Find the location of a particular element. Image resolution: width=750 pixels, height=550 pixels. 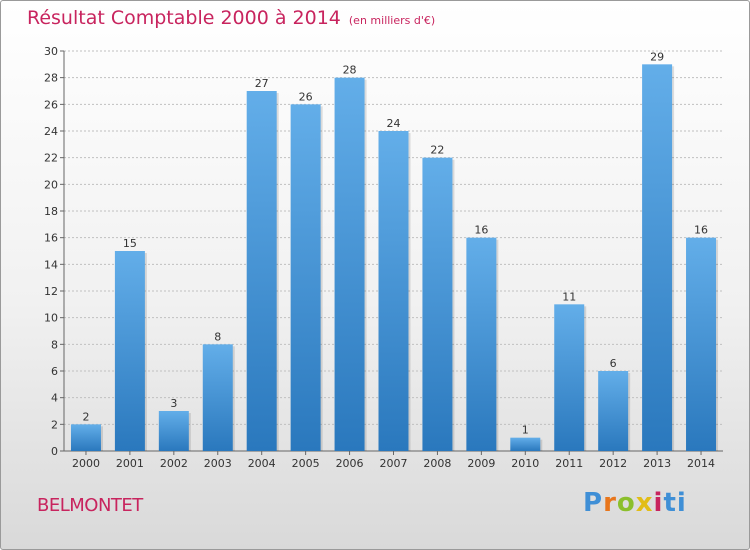

bar-value-label: 6 is located at coordinates (613, 363).